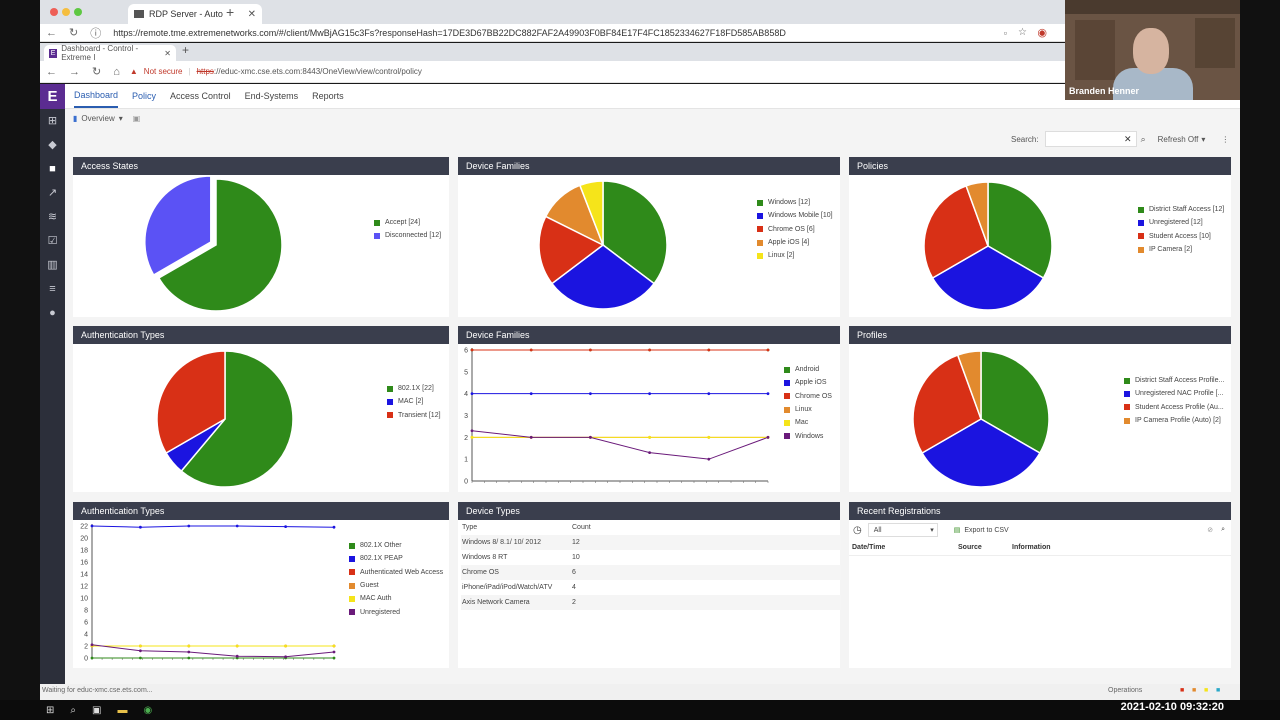 The image size is (1280, 720). What do you see at coordinates (986, 530) in the screenshot?
I see `export-csv-button: Export to CSV` at bounding box center [986, 530].